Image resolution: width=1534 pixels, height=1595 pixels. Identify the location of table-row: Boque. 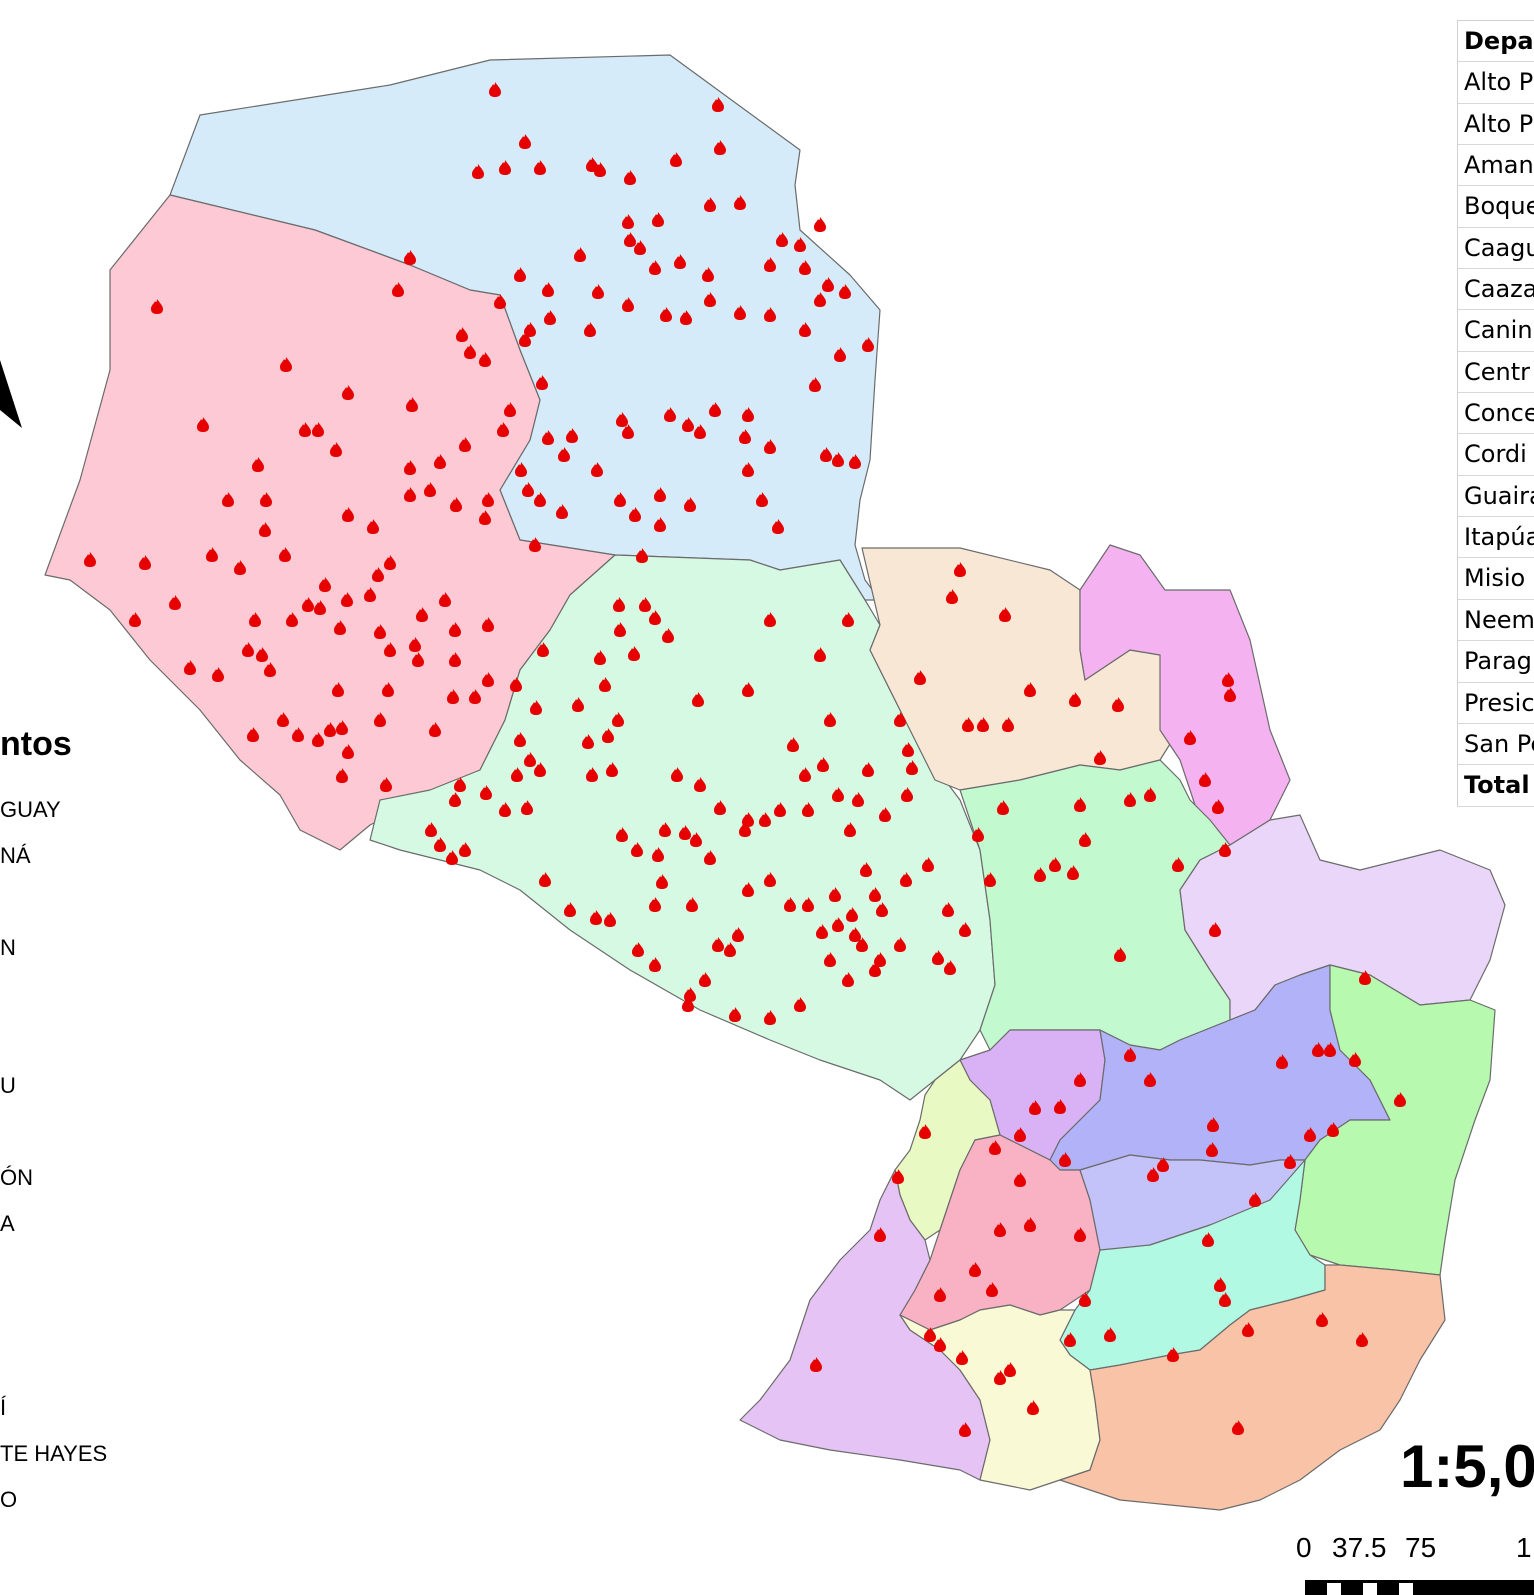
(1496, 207).